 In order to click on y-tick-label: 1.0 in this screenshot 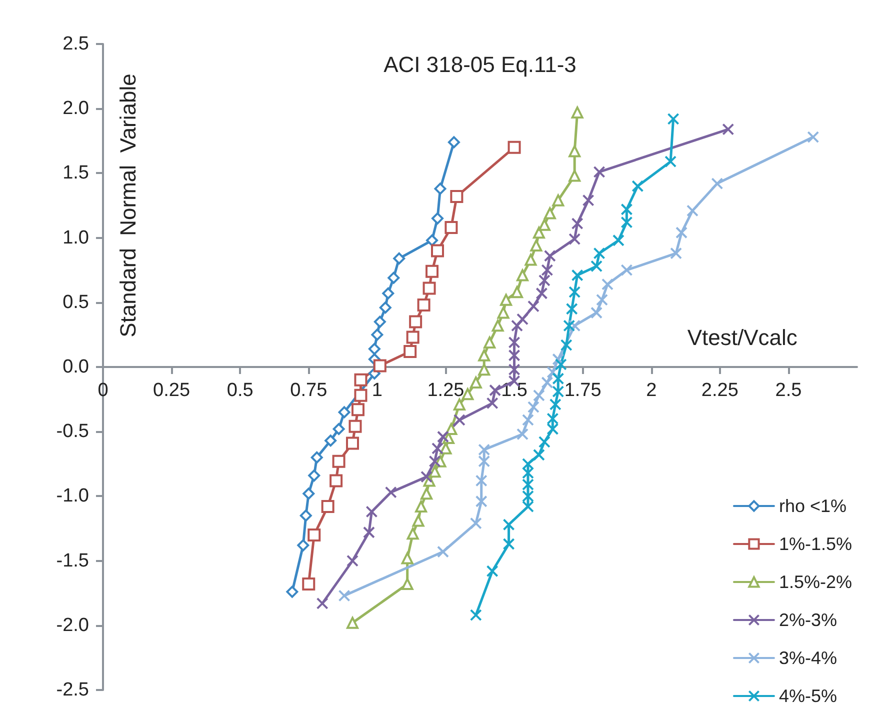, I will do `click(75, 237)`.